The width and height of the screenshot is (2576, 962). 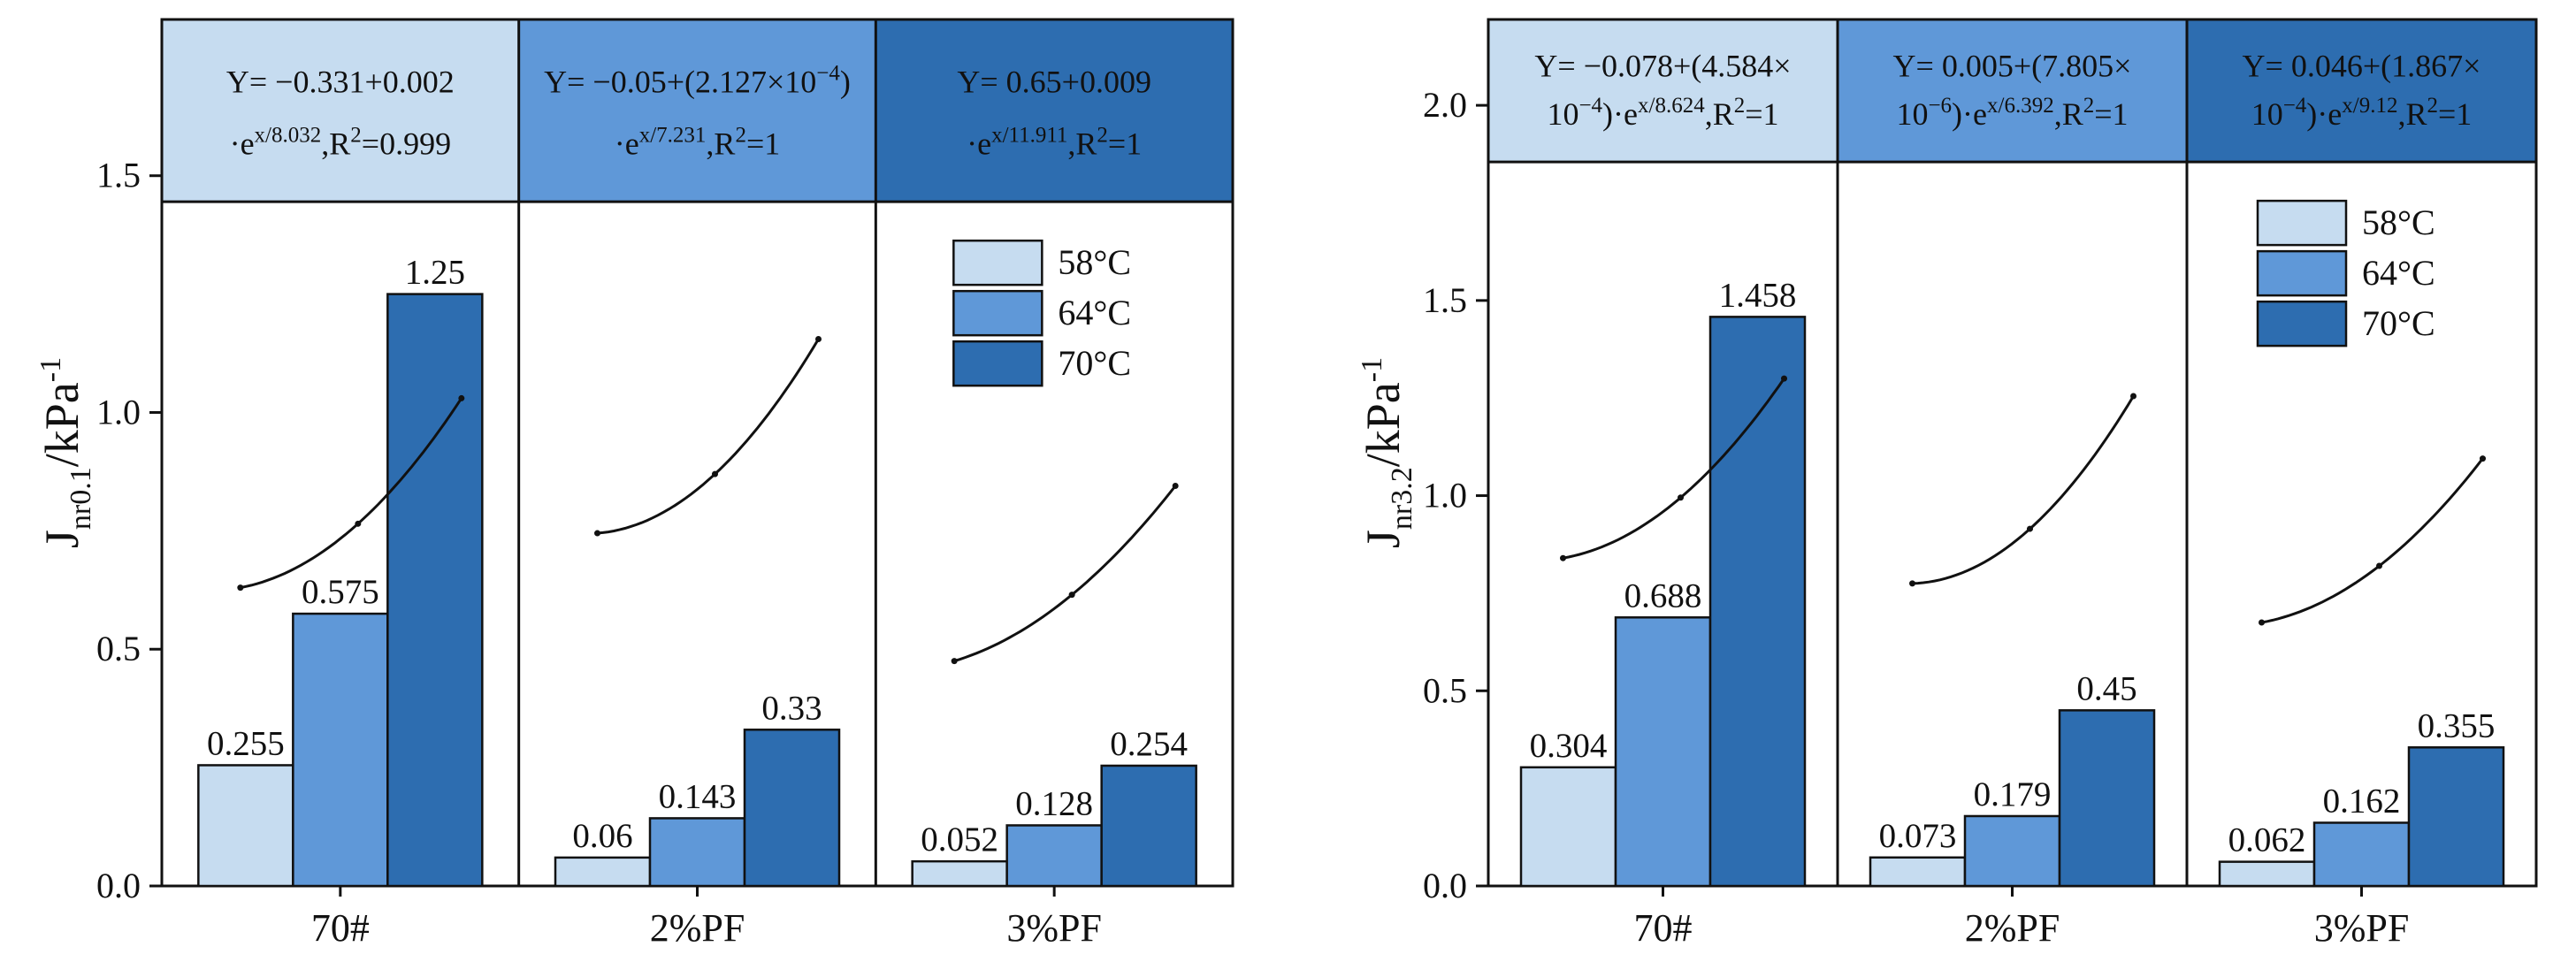 I want to click on equation-line-1: Y= −0.078+(4.584×, so click(x=1663, y=65).